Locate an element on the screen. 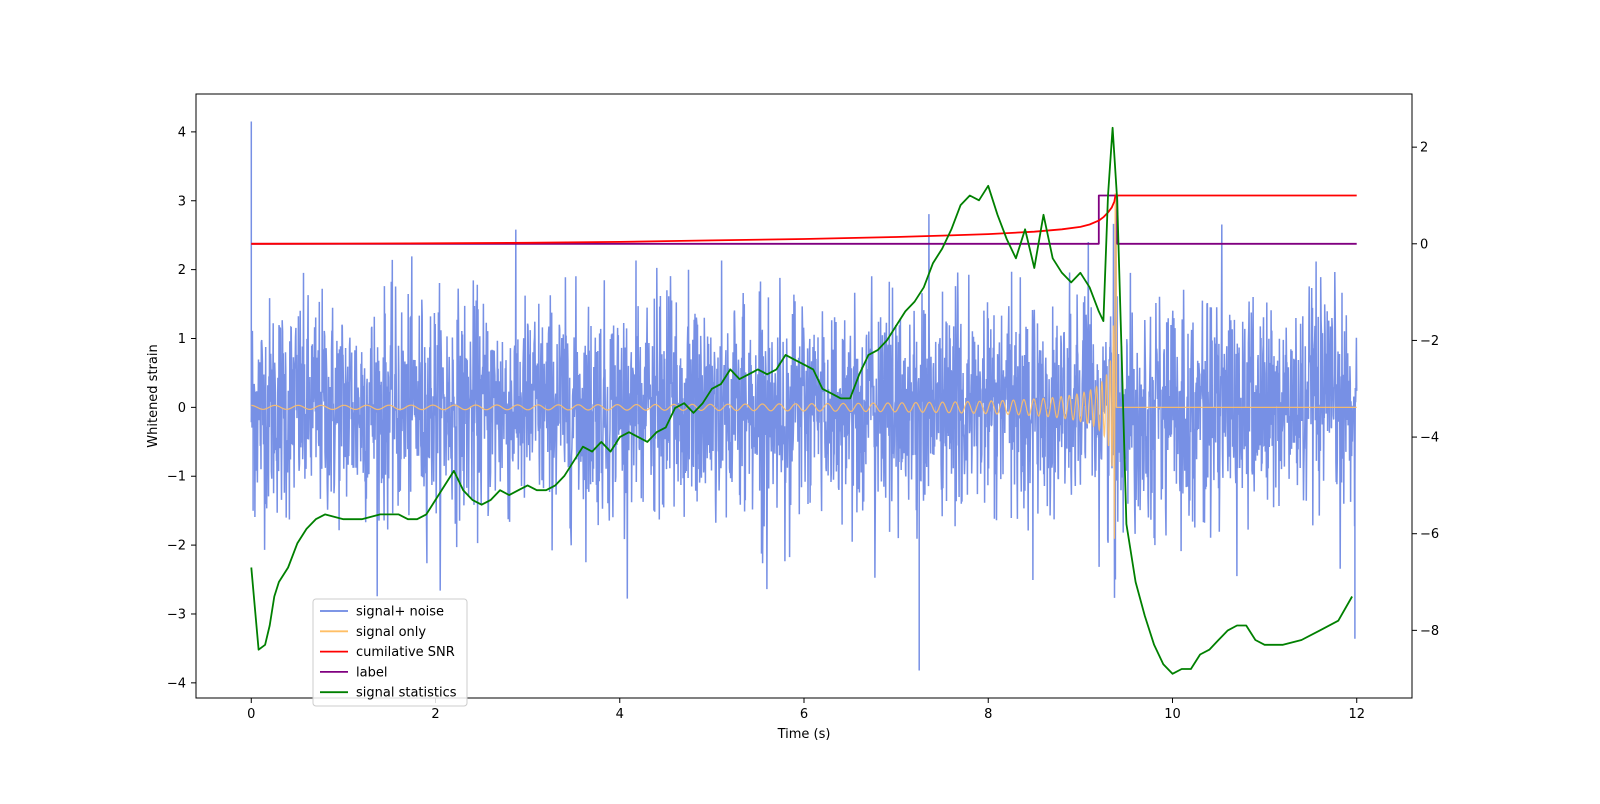  y-axis-label: Whitened strain is located at coordinates (153, 395).